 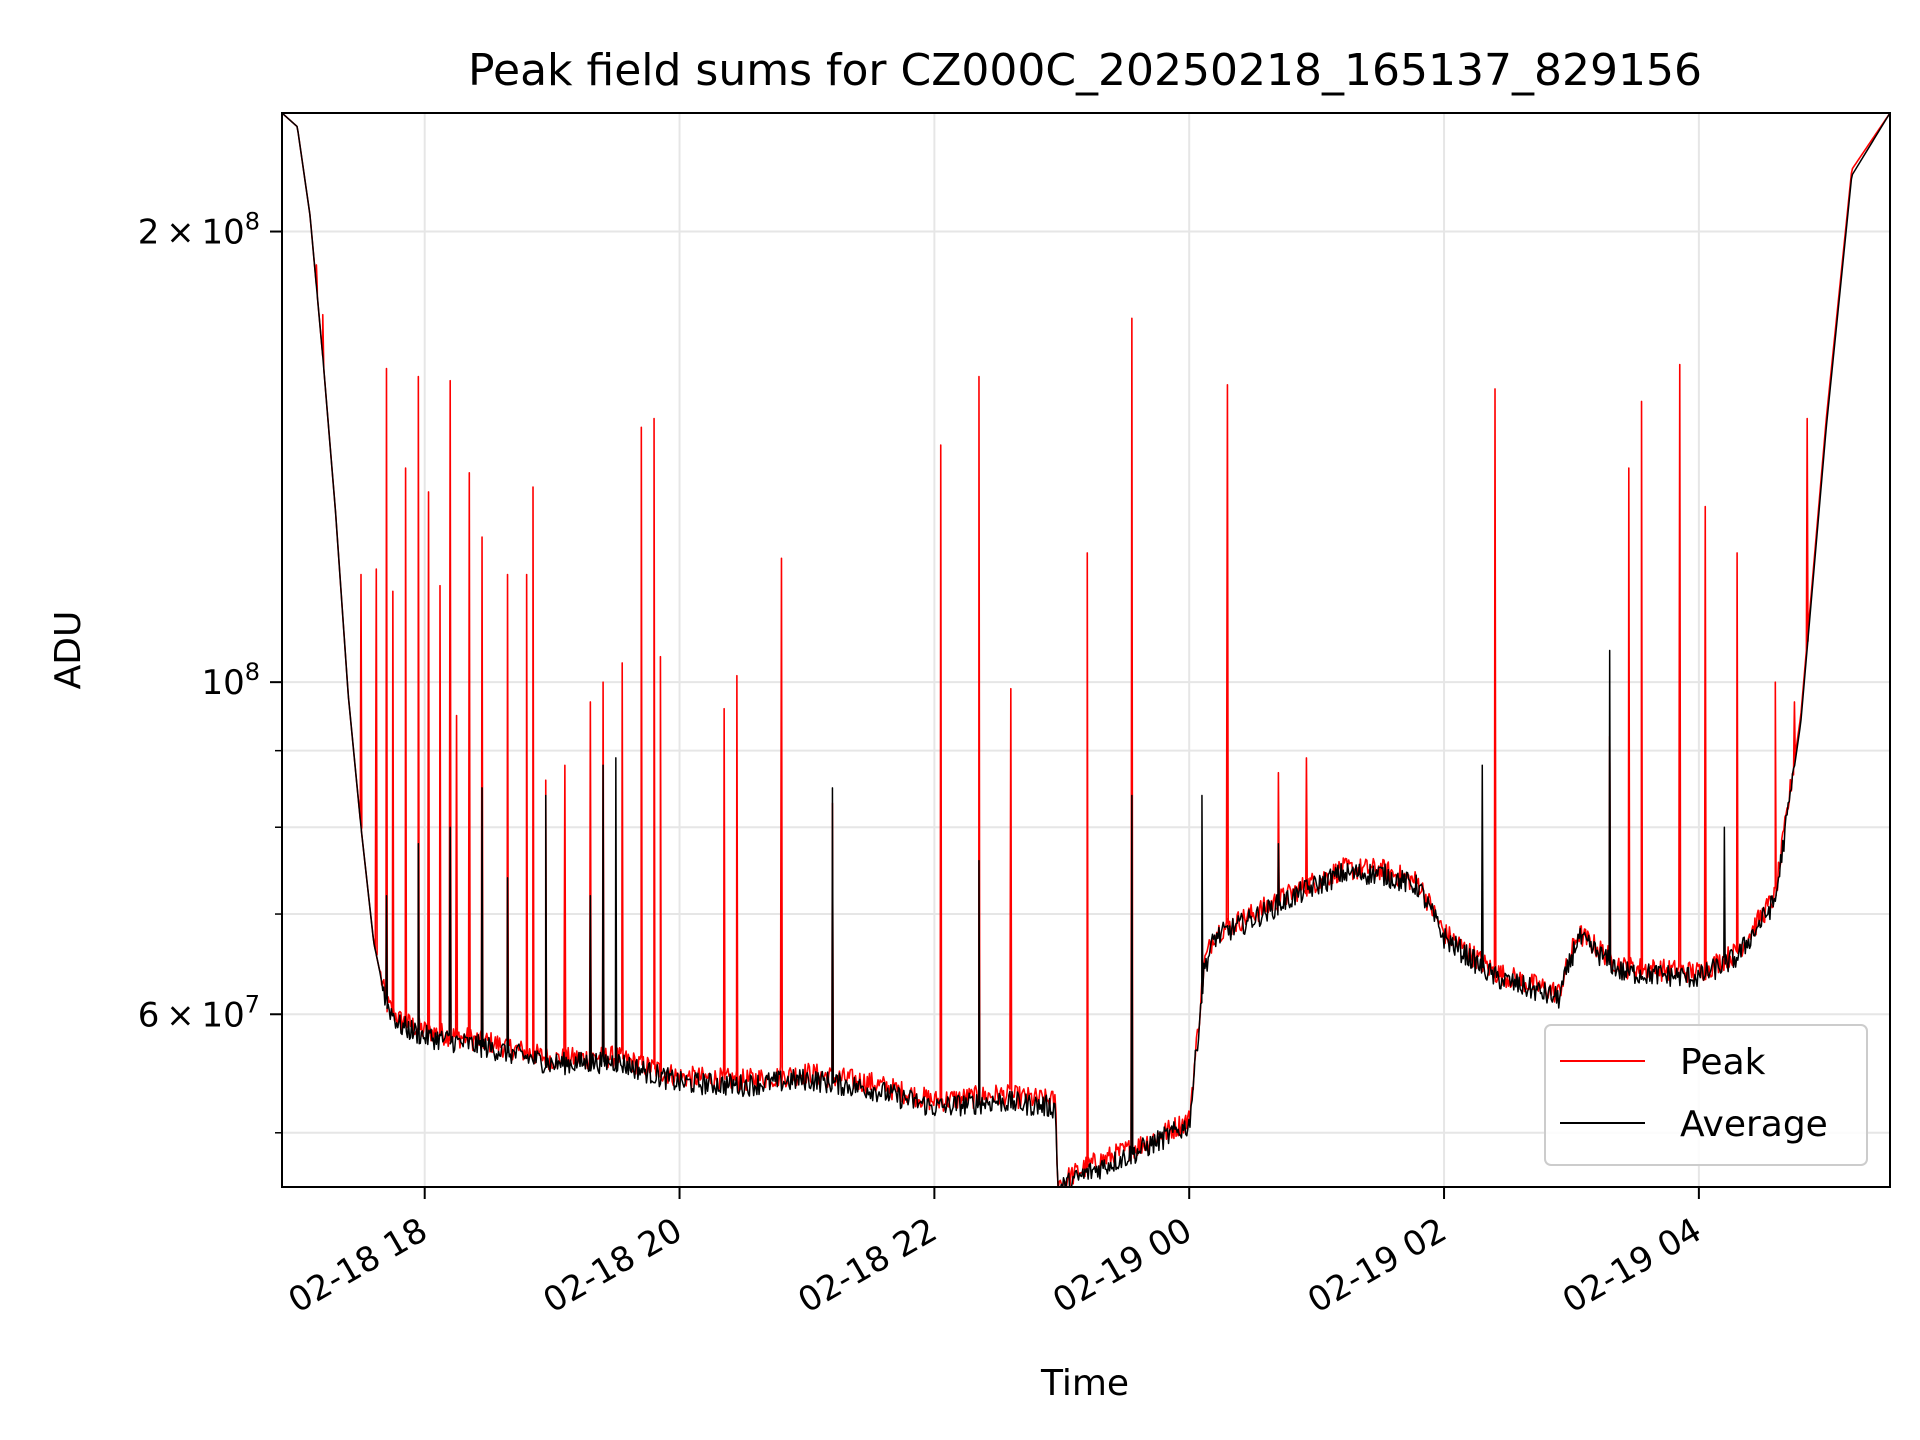 I want to click on y-tick-label: 6 × 107, so click(x=199, y=1012).